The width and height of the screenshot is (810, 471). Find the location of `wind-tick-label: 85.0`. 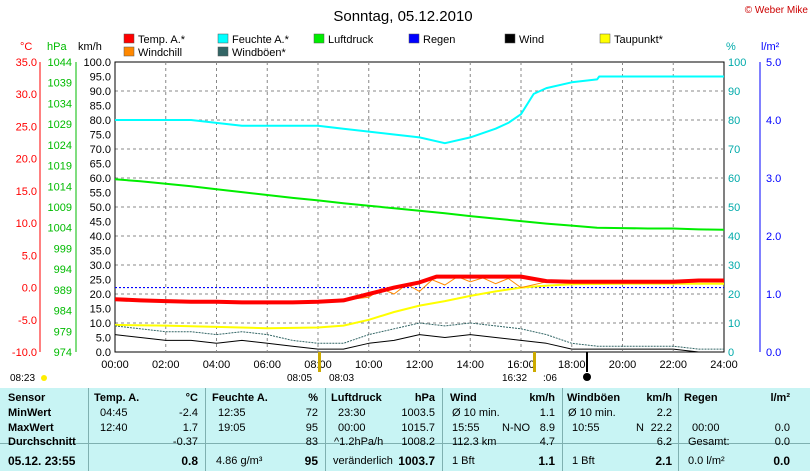

wind-tick-label: 85.0 is located at coordinates (100, 107).